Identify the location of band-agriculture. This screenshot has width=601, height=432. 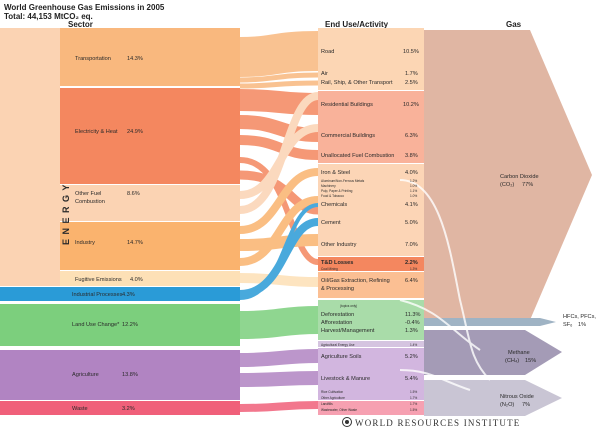
(120, 375).